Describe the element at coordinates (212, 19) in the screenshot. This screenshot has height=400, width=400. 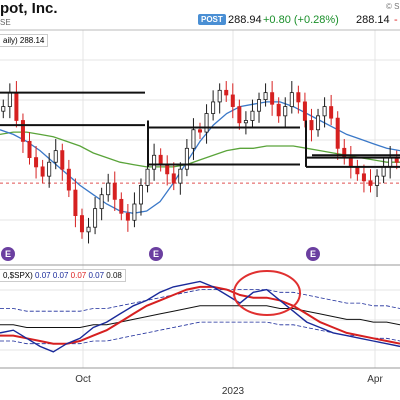
I see `post-market-badge: POST` at that location.